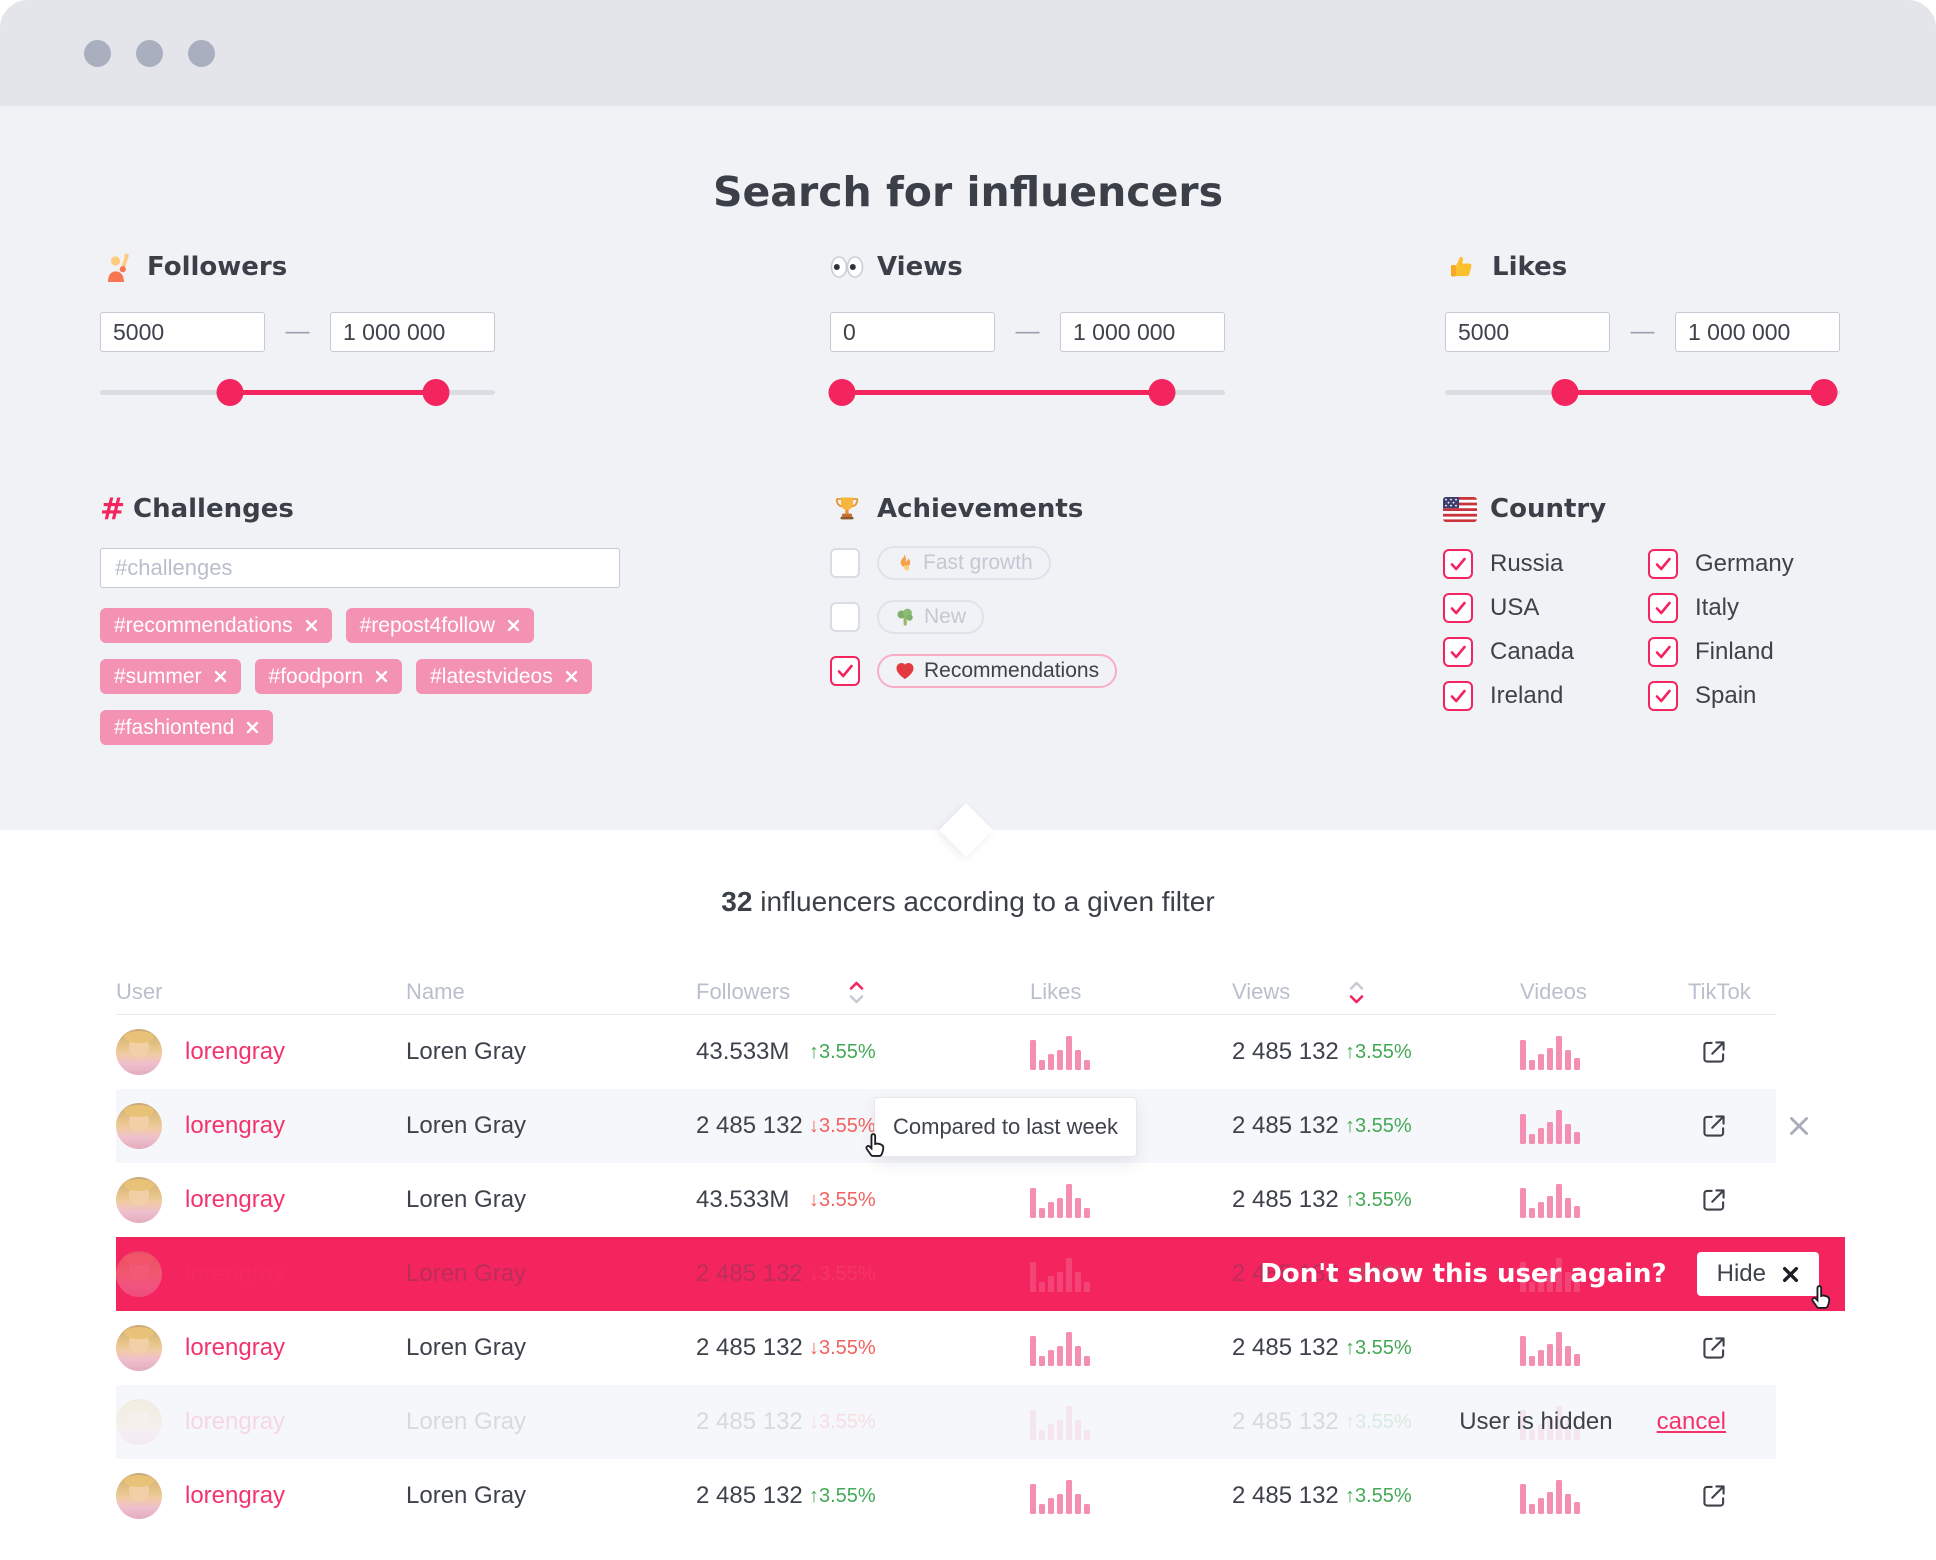 The height and width of the screenshot is (1560, 1936). Describe the element at coordinates (1060, 1274) in the screenshot. I see `likes-sparkline` at that location.